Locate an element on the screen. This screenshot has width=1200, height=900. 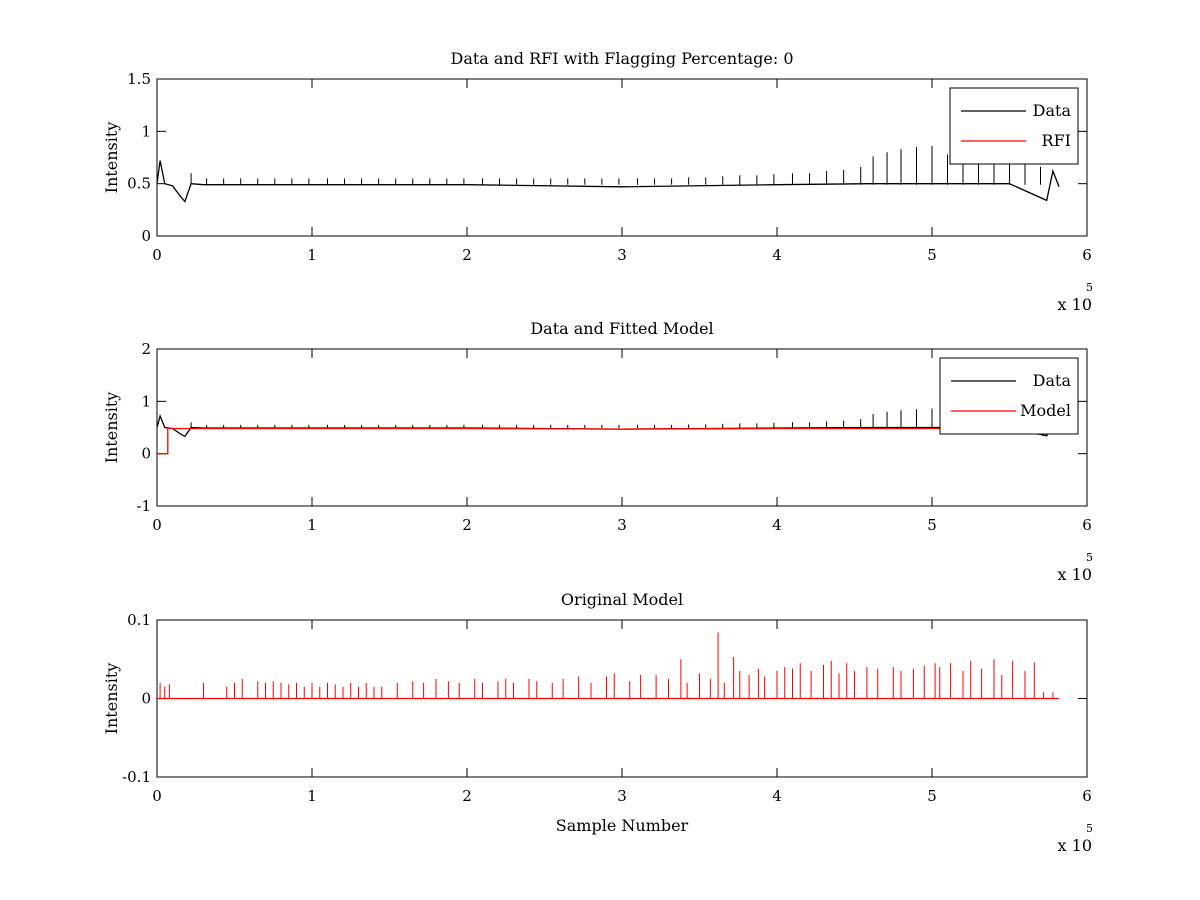
y-tick-label: 0.5 is located at coordinates (139, 184).